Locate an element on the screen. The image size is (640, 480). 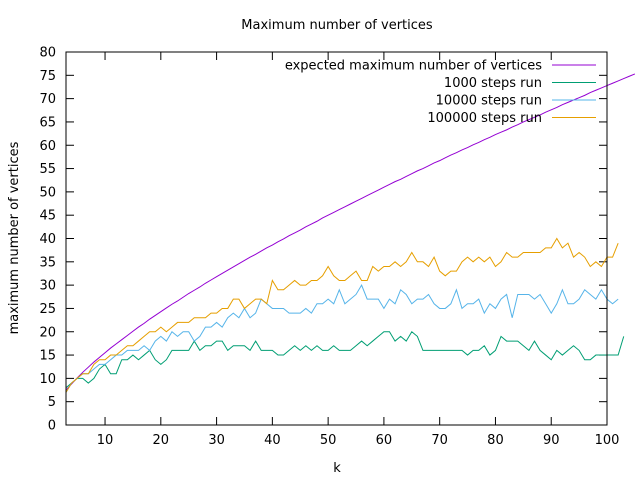
chart-title: Maximum number of vertices is located at coordinates (337, 25).